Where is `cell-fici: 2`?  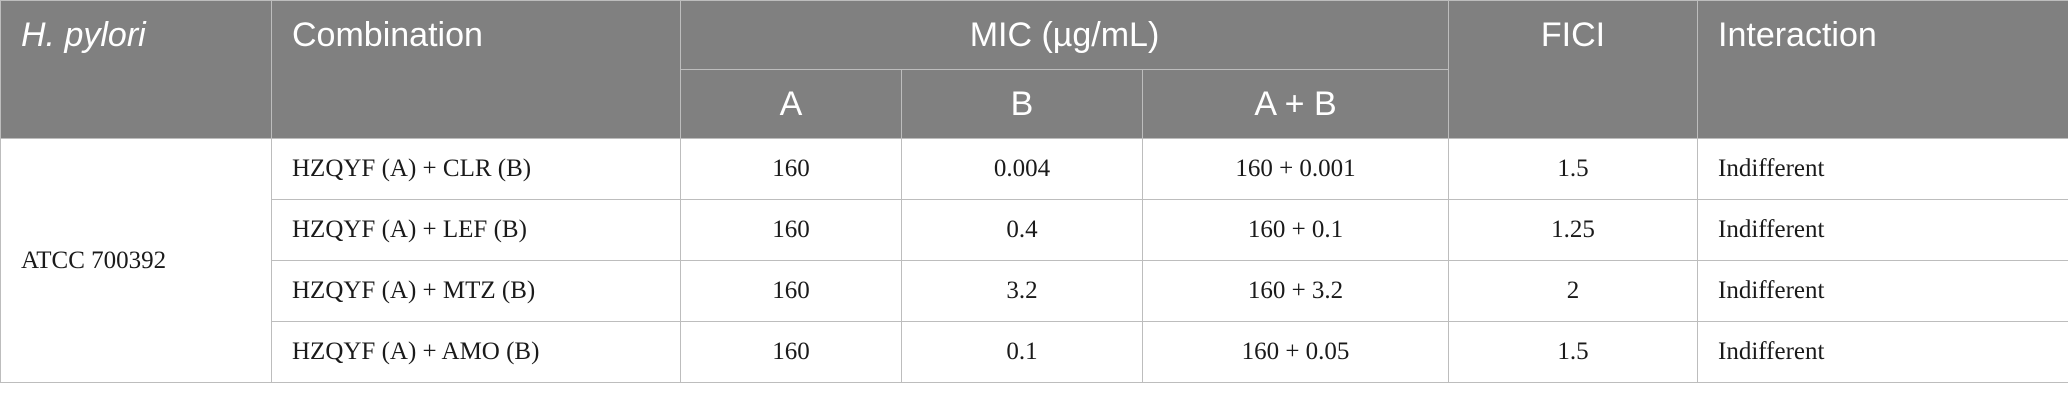
cell-fici: 2 is located at coordinates (1573, 291).